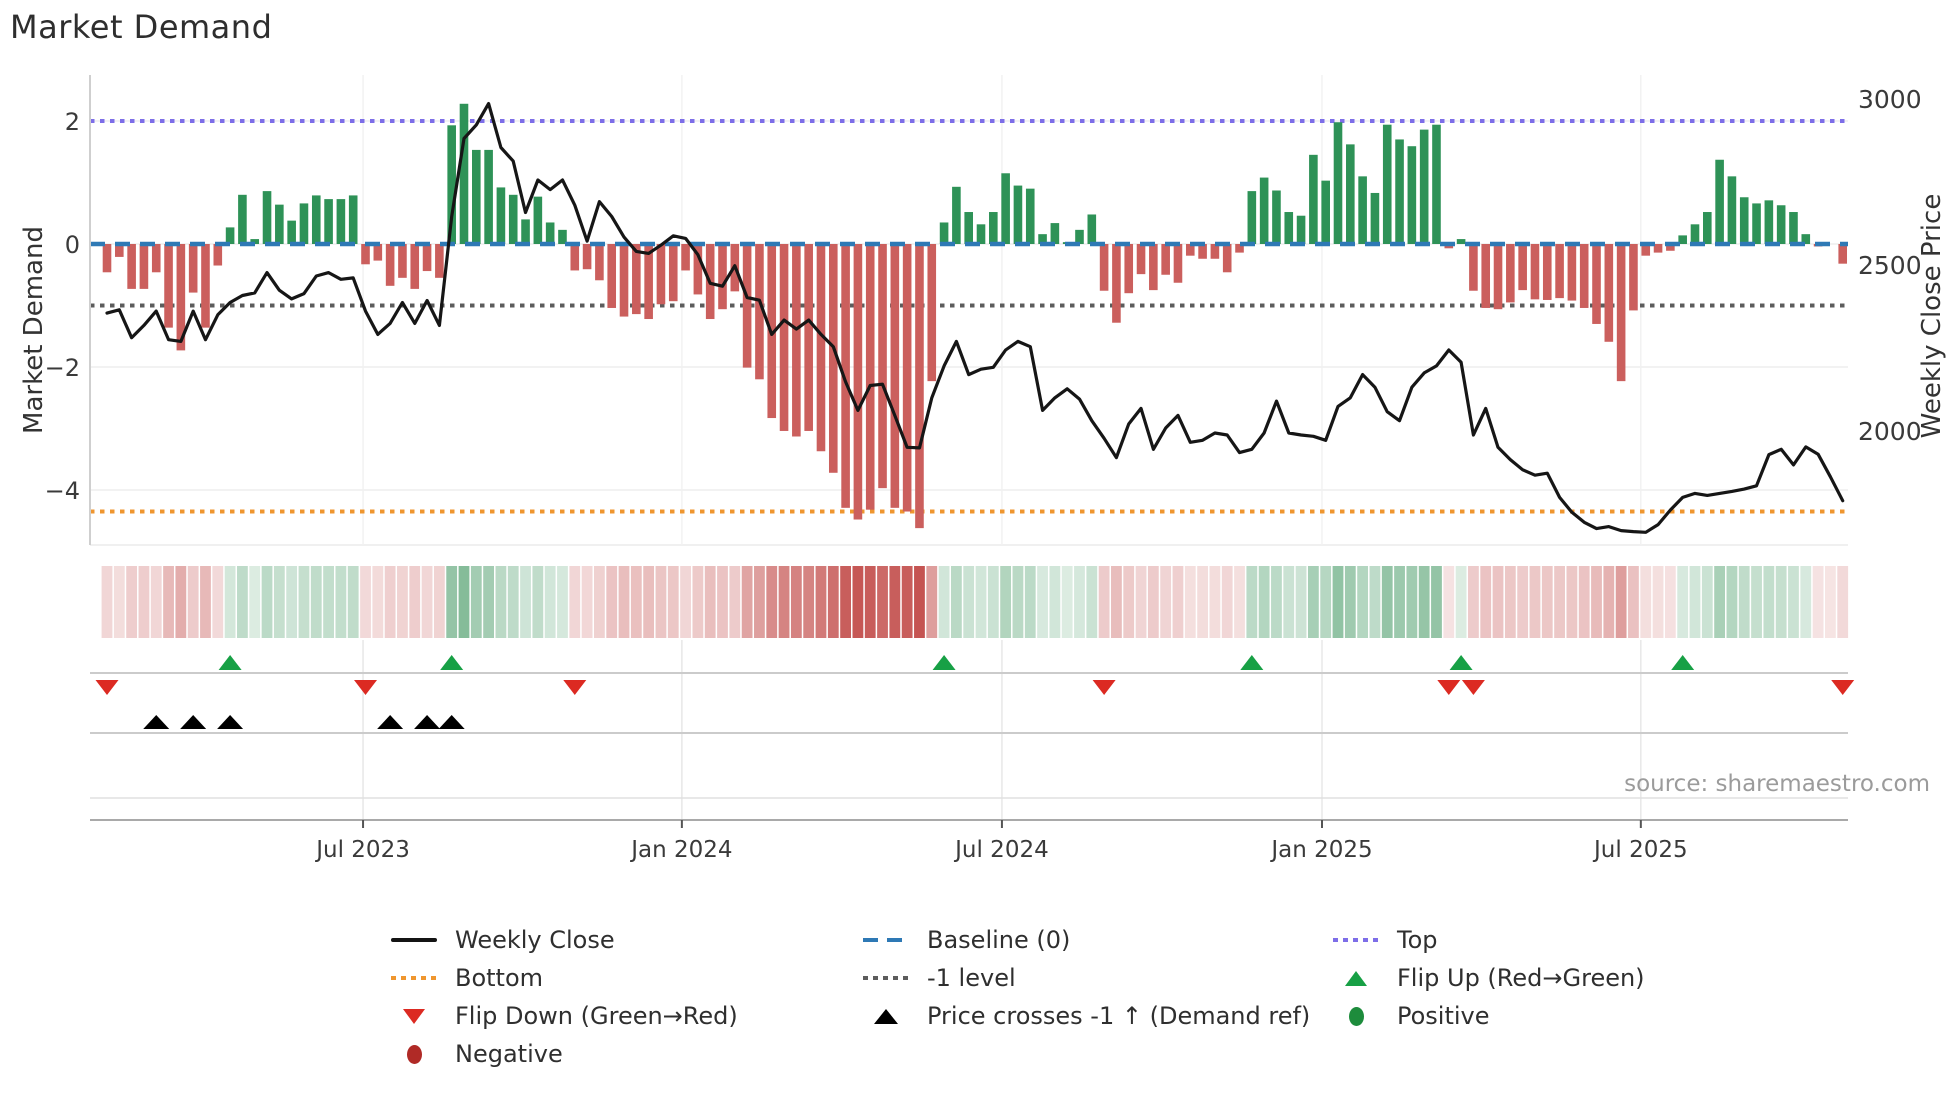  I want to click on xtick-label: Jul 2024, so click(1001, 850).